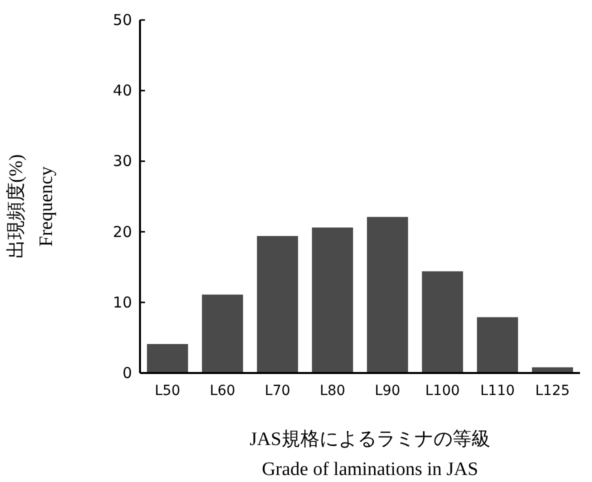  What do you see at coordinates (370, 454) in the screenshot?
I see `x-axis-title: JAS規格によるラミナの等級 Grade of laminations in JAS` at bounding box center [370, 454].